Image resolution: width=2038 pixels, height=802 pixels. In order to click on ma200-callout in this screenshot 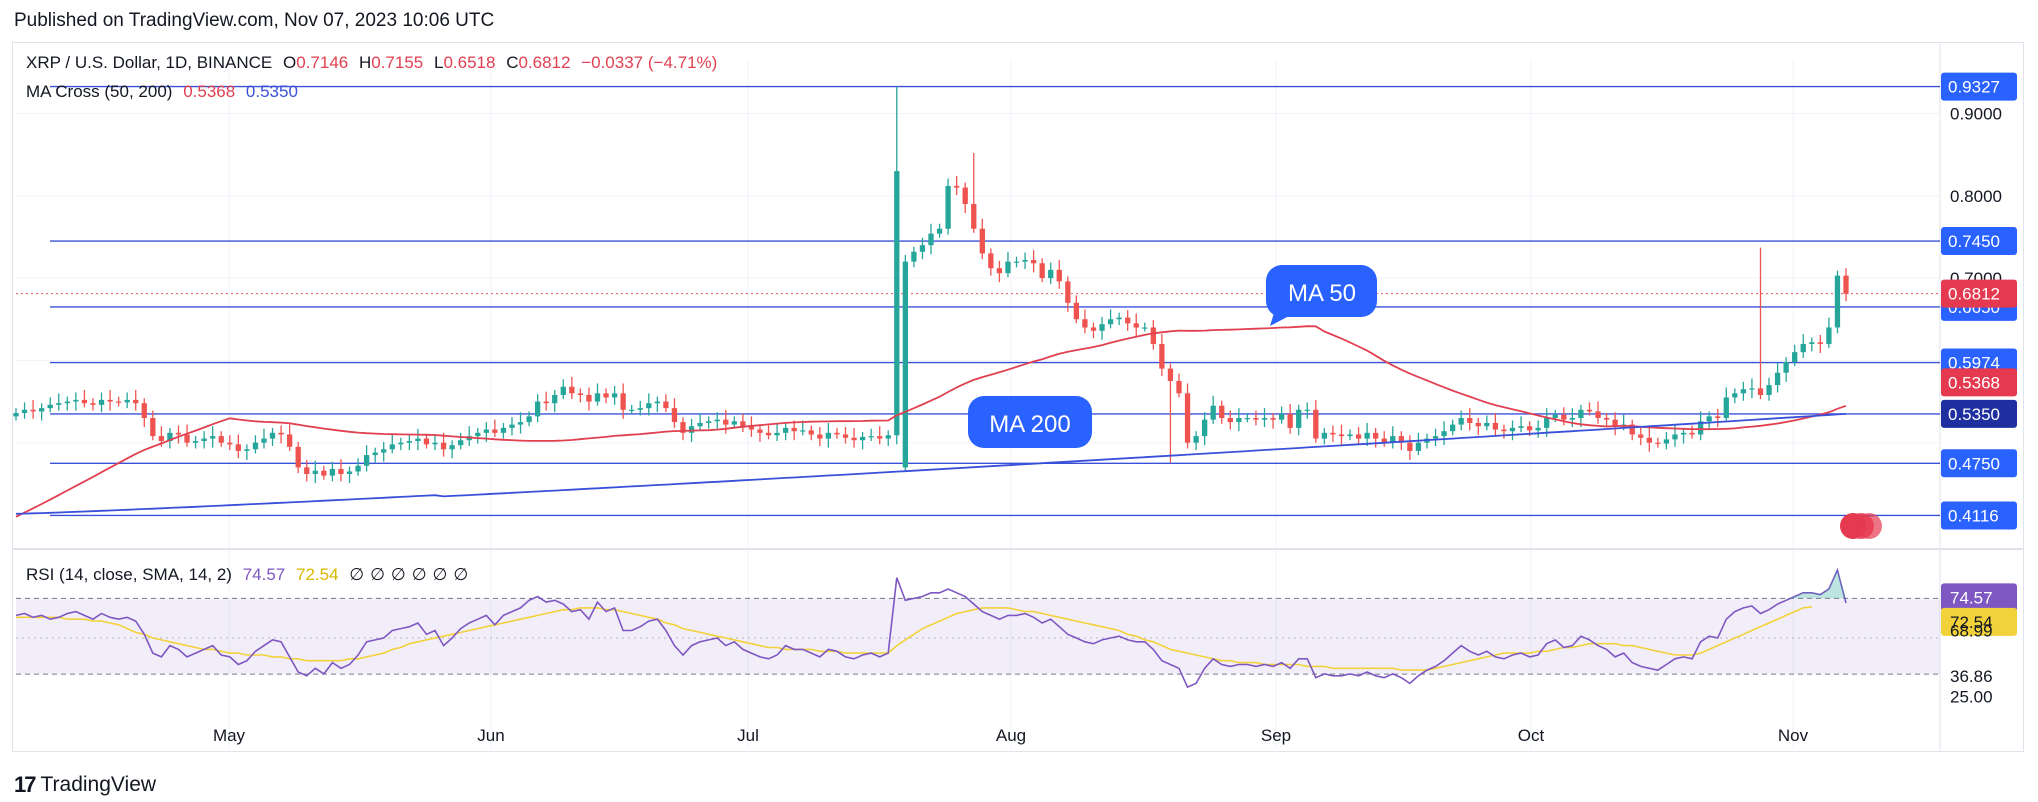, I will do `click(1030, 422)`.